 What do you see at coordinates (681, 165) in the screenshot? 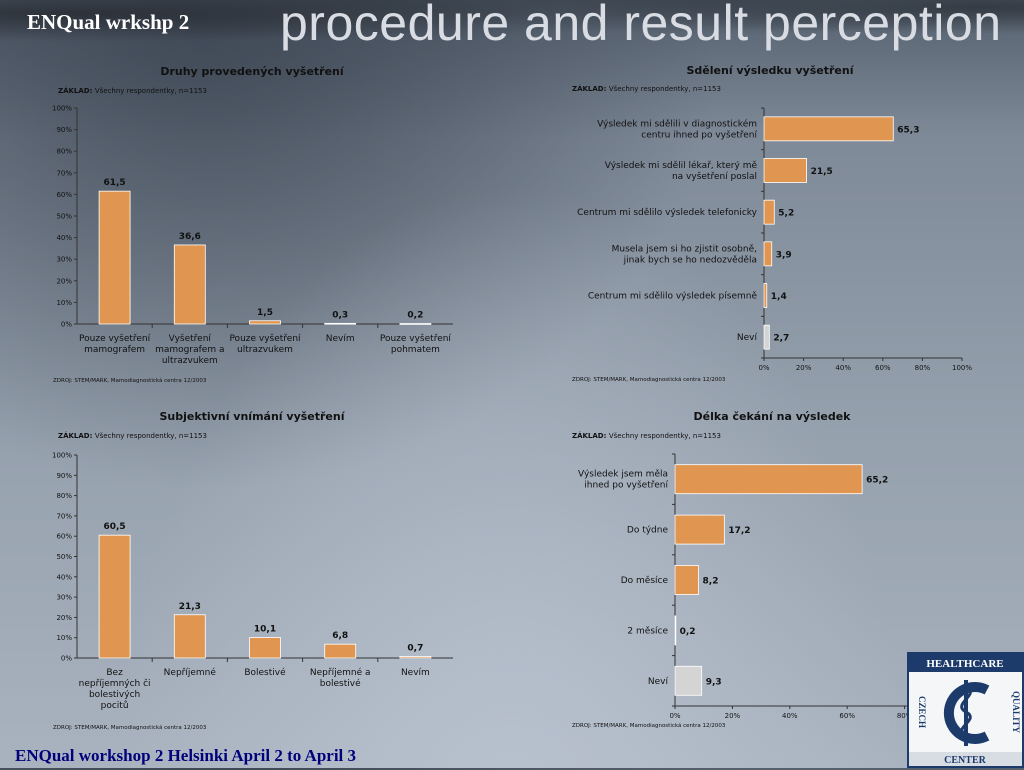
I see `category-label: Výsledek mi sdělil lékař, který mě` at bounding box center [681, 165].